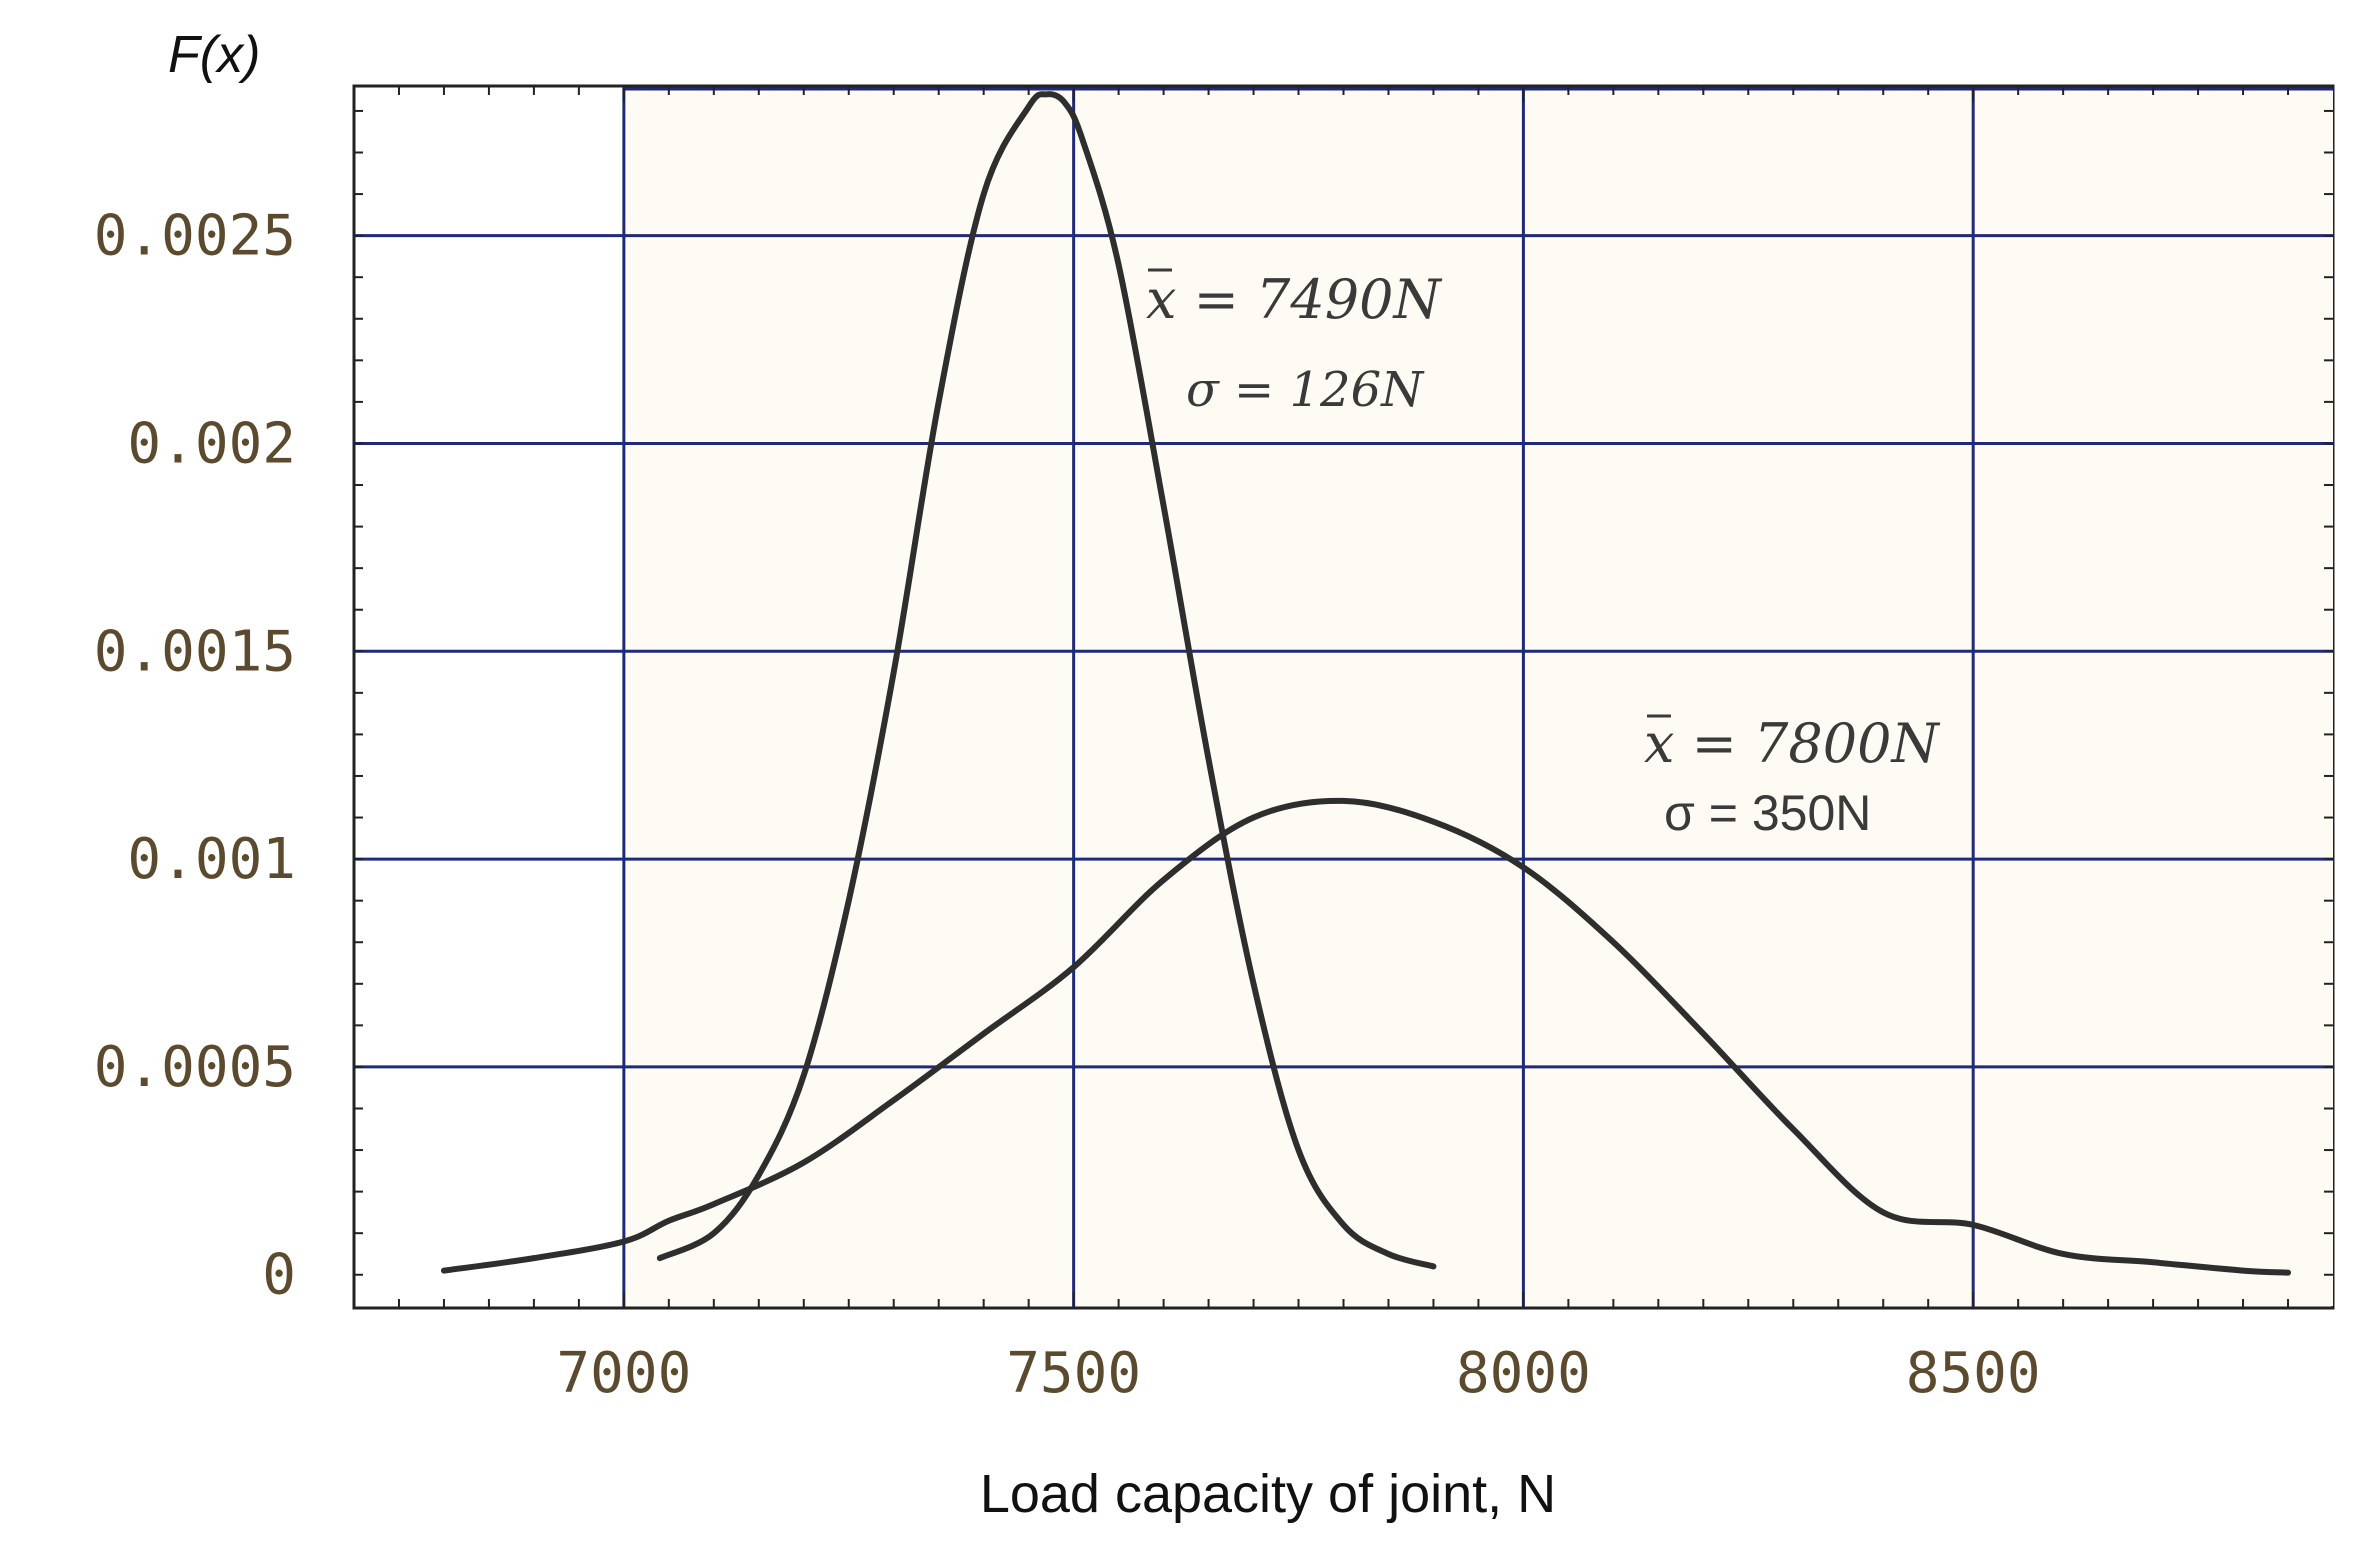 This screenshot has height=1542, width=2360. What do you see at coordinates (195, 1067) in the screenshot?
I see `y-tick-label-1: 0.0005` at bounding box center [195, 1067].